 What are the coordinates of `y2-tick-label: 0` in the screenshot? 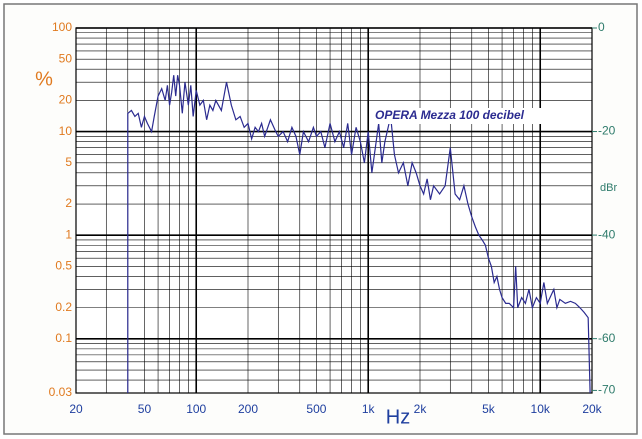 It's located at (601, 27).